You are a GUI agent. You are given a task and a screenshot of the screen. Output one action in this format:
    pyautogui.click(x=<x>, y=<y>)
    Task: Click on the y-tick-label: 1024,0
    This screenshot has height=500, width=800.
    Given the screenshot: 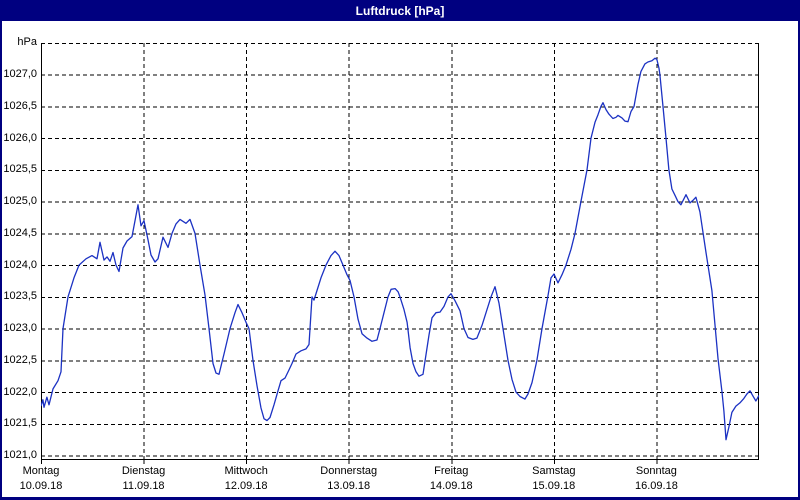 What is the action you would take?
    pyautogui.click(x=20, y=264)
    